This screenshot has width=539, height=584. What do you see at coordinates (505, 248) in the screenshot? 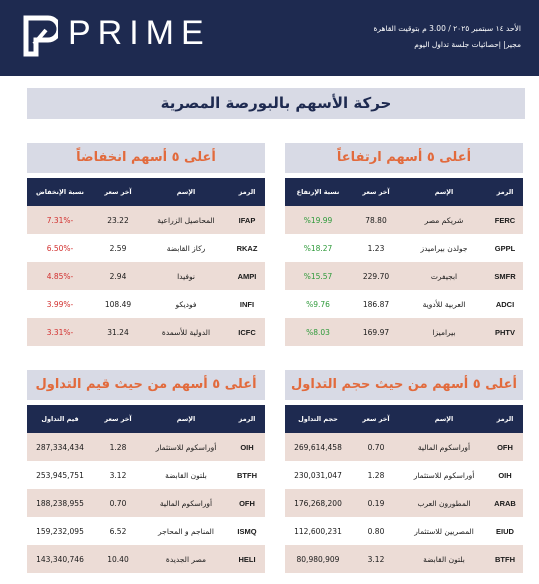
I see `table-cell: GPPL` at bounding box center [505, 248].